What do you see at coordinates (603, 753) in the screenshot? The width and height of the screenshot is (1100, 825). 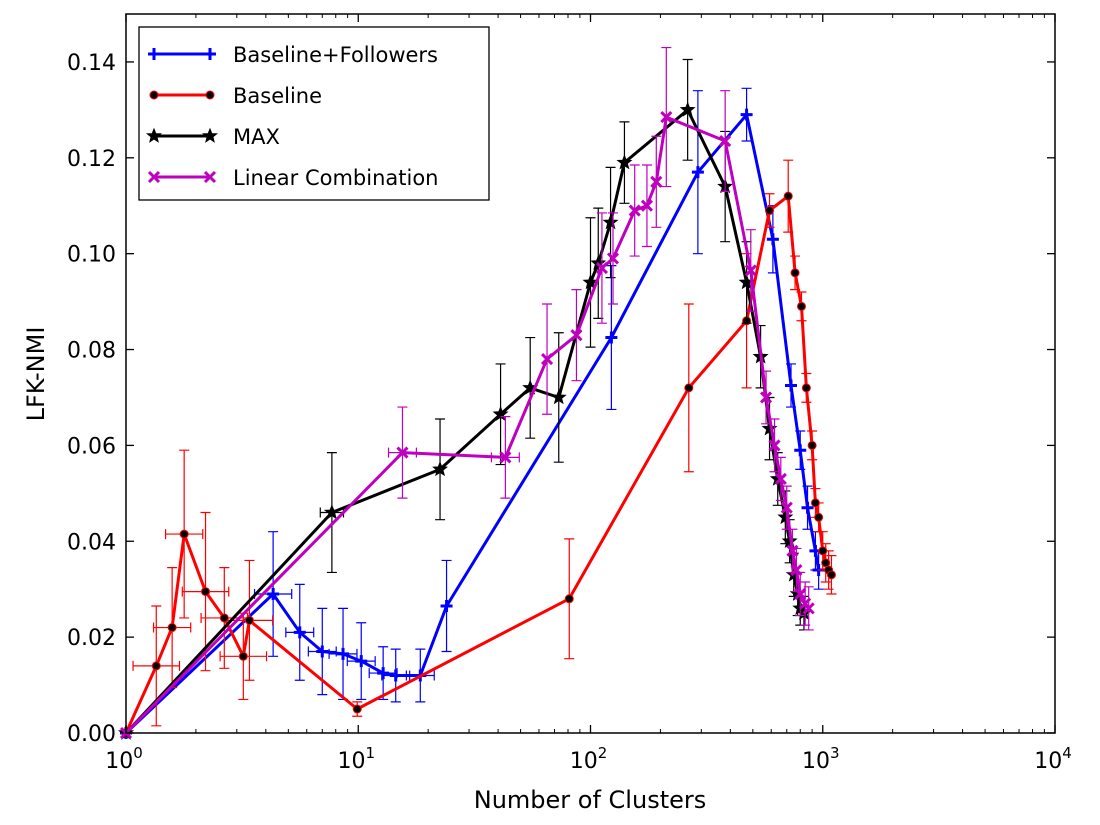 I see `x-tick-exponent: 2` at bounding box center [603, 753].